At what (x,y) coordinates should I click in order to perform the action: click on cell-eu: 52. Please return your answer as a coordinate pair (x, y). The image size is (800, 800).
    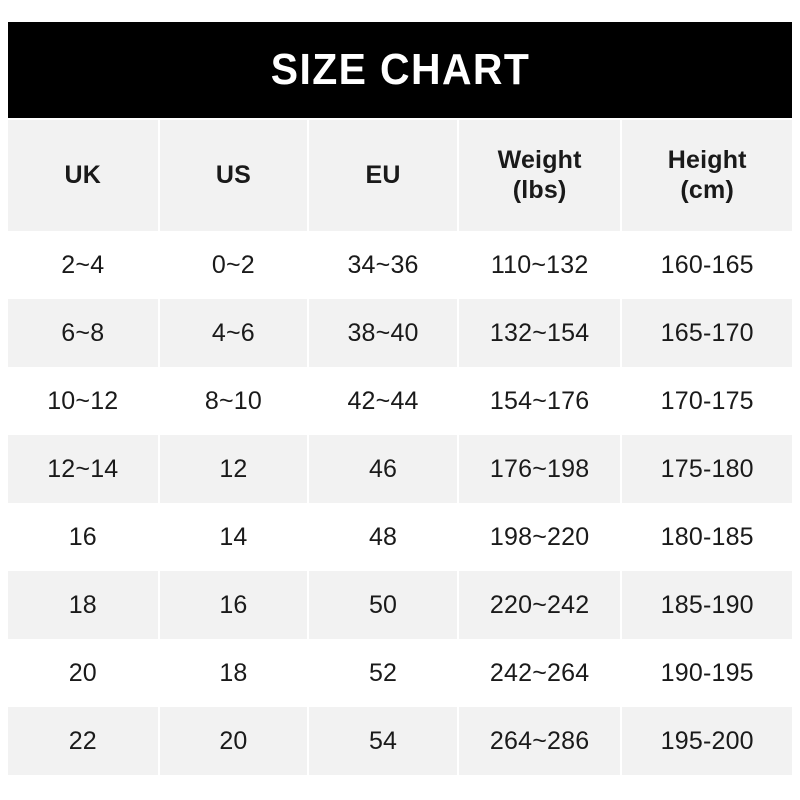
    Looking at the image, I should click on (383, 673).